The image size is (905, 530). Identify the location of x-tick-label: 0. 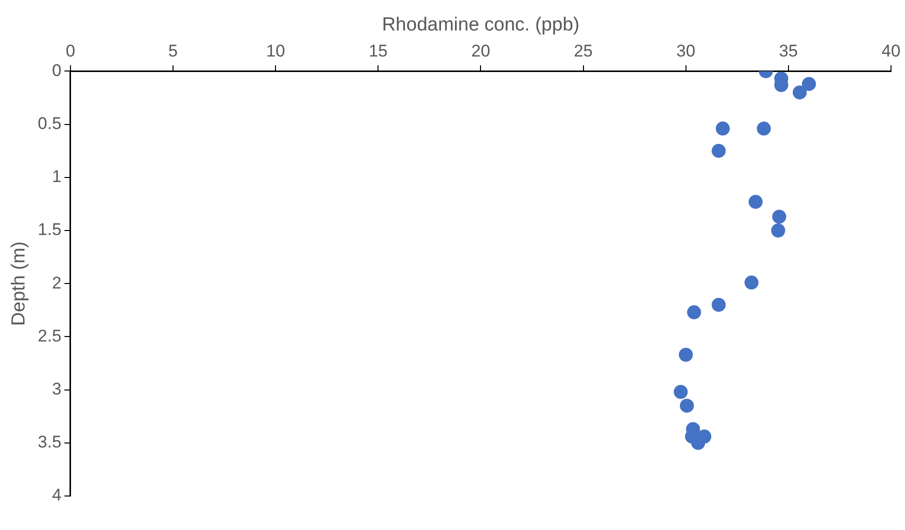
(71, 51).